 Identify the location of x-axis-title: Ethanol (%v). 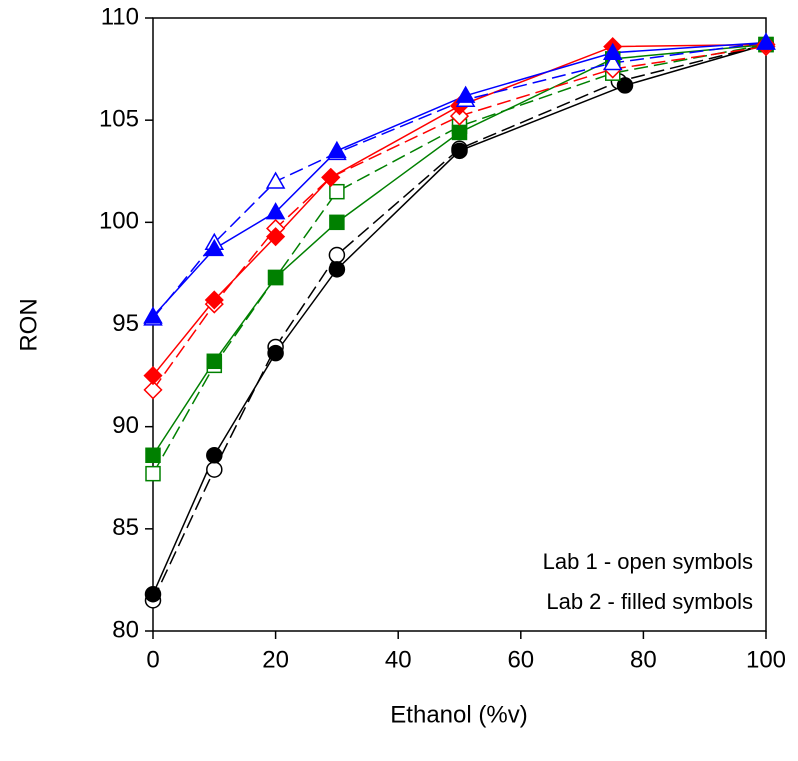
(458, 714).